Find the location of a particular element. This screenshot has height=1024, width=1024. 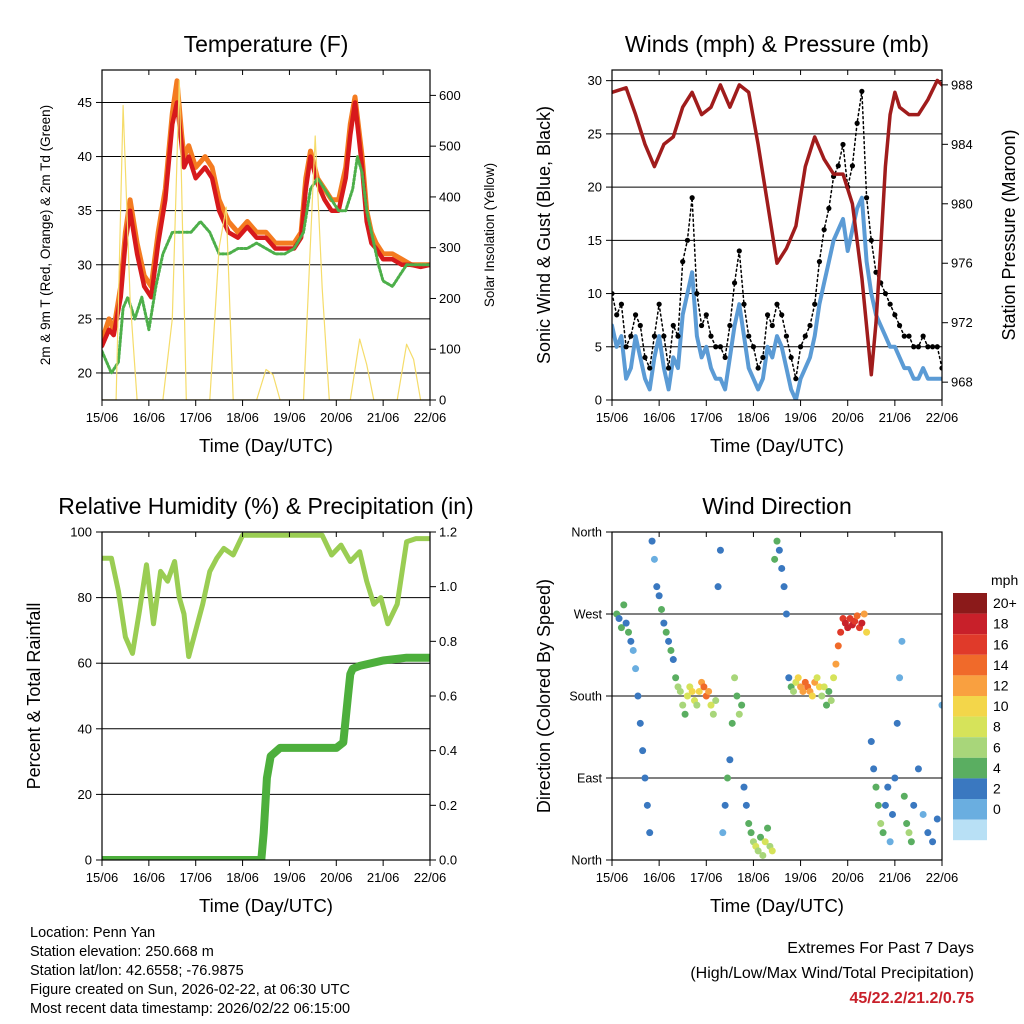

wind_direction-xtick-label: 18/06 is located at coordinates (753, 877).